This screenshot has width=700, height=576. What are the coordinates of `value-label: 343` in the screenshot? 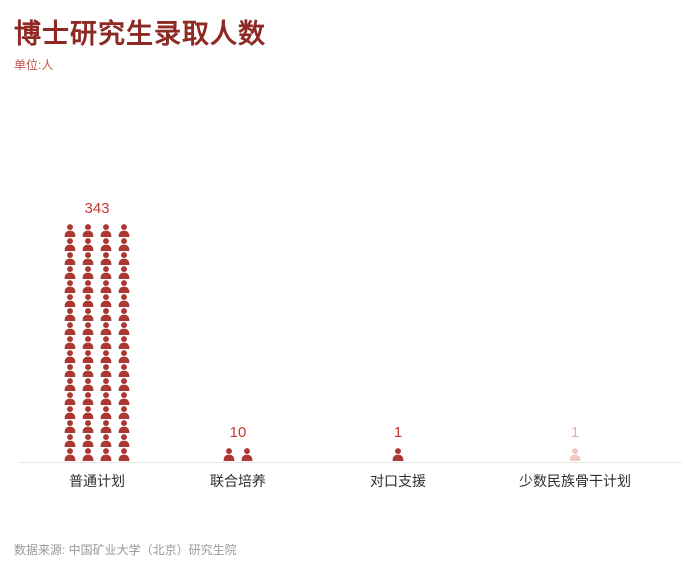 It's located at (97, 208).